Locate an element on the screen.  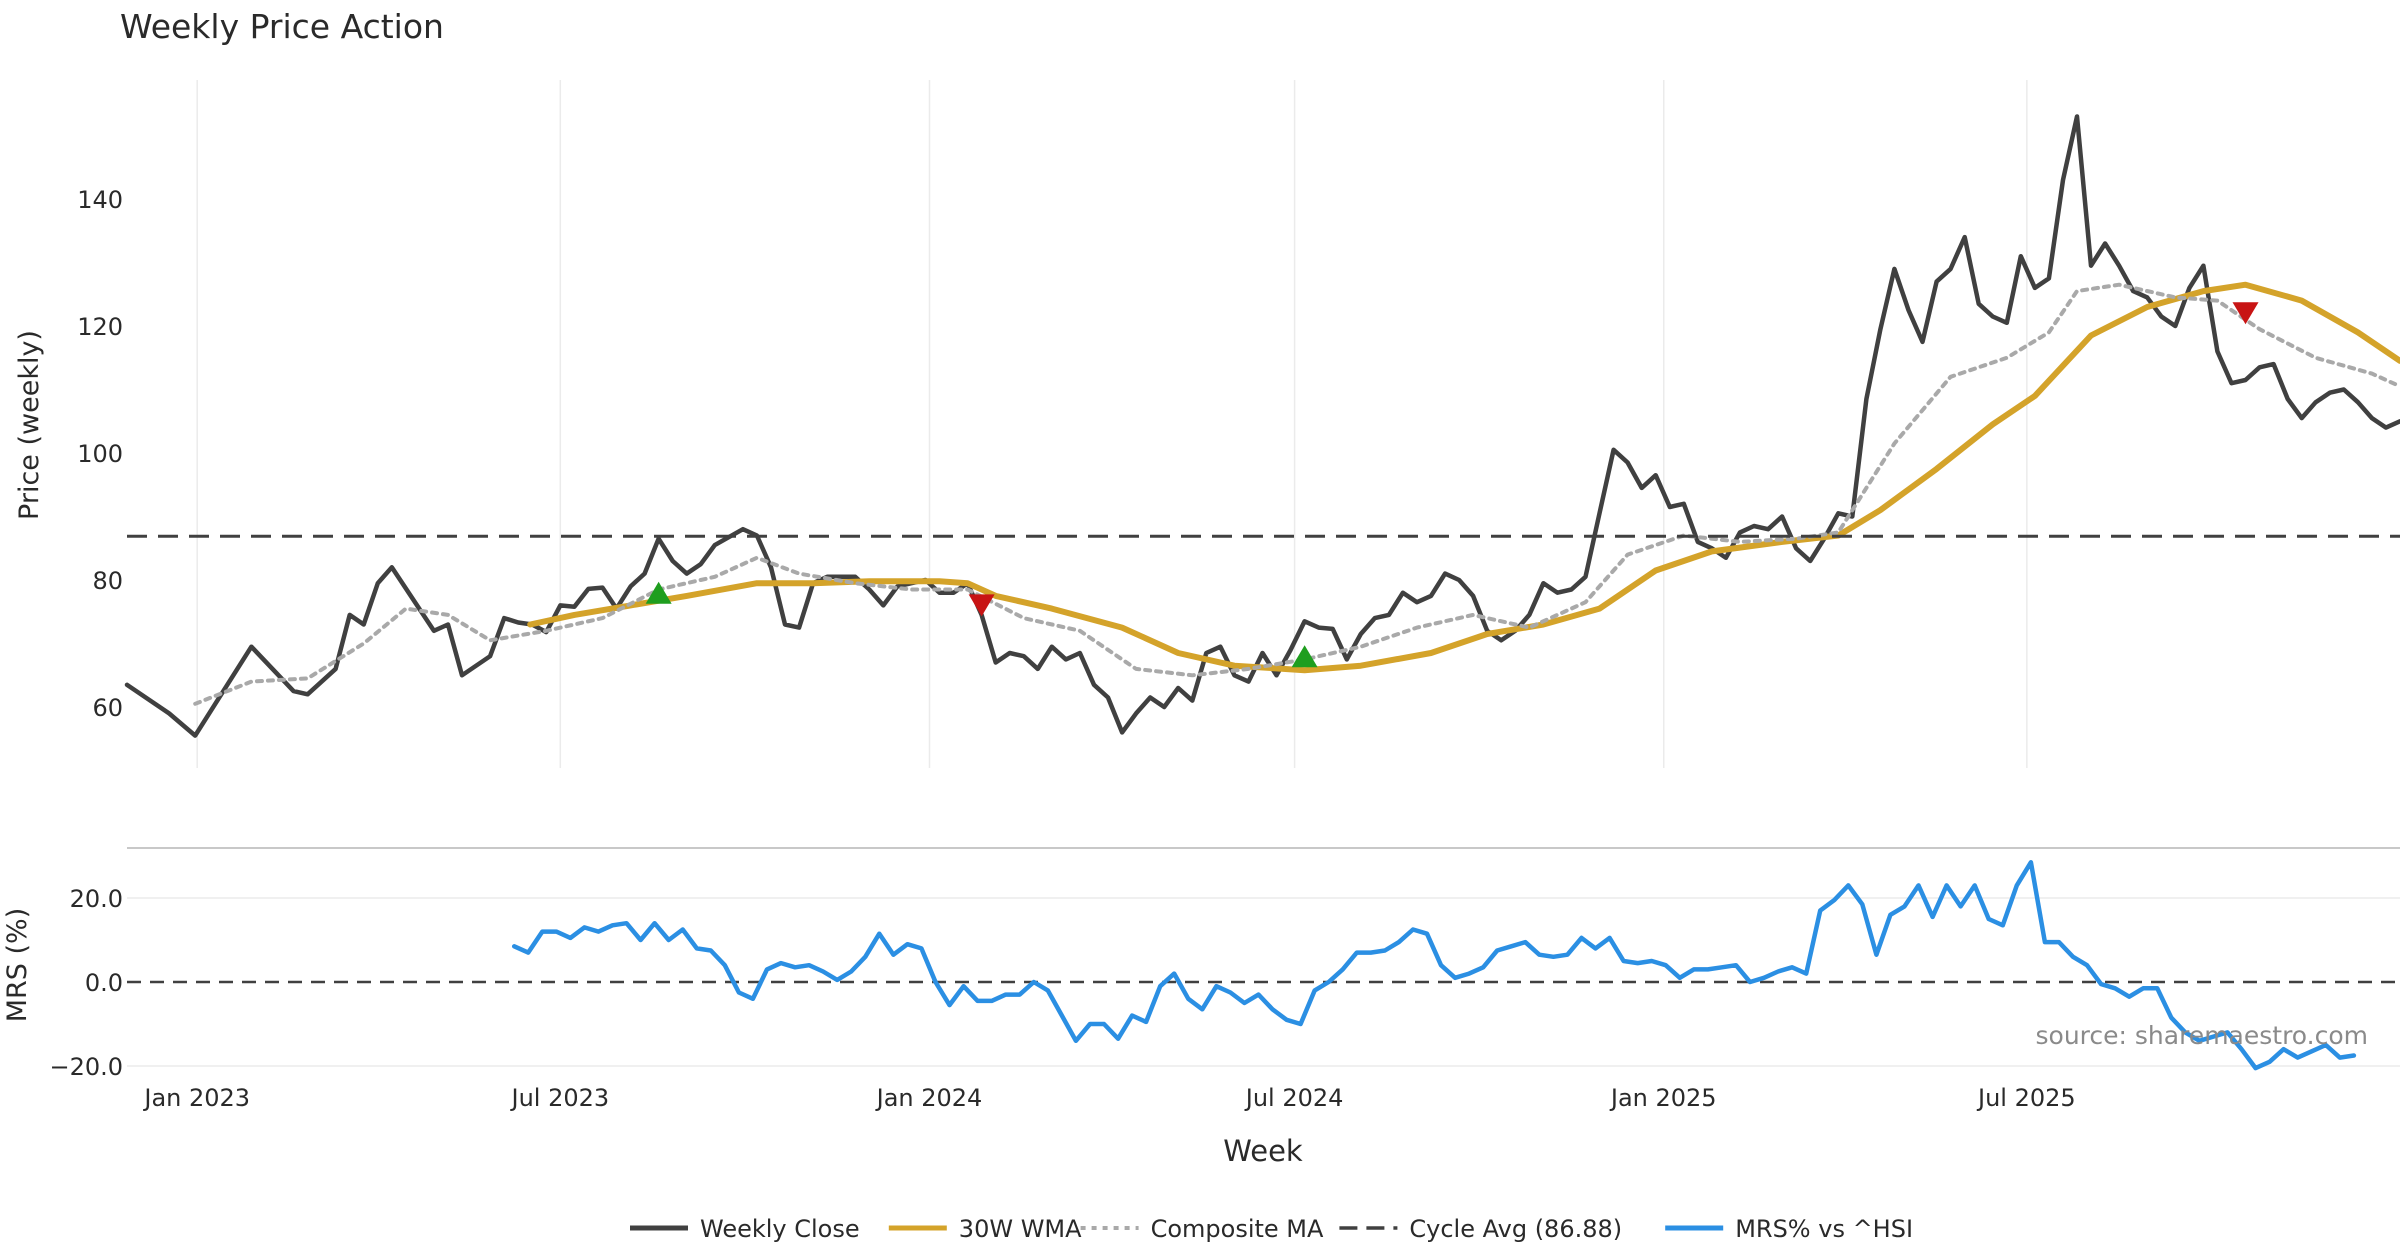
mrs-vs-hsi-line is located at coordinates (1434, 965).